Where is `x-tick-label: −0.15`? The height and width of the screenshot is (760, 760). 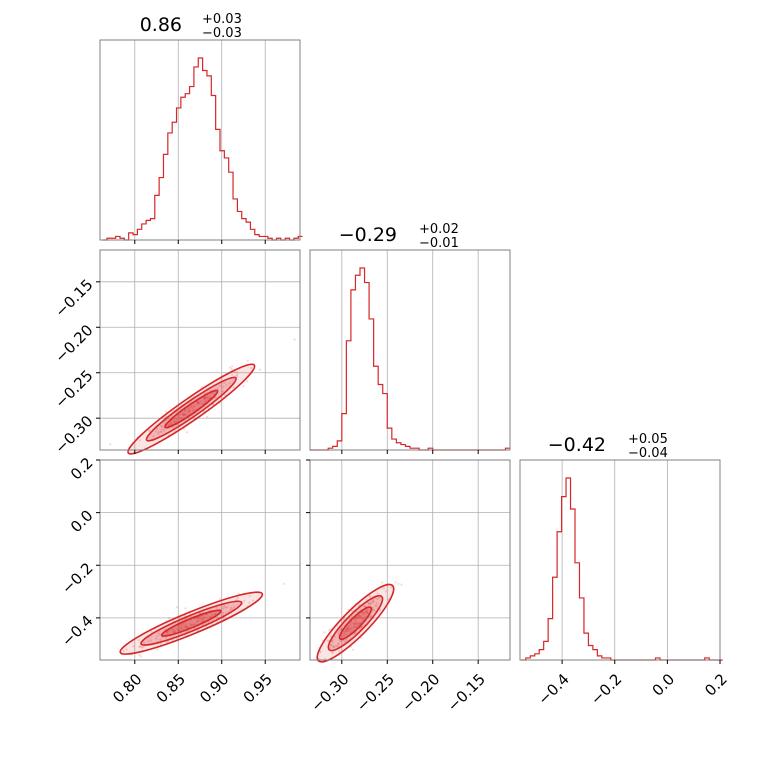 x-tick-label: −0.15 is located at coordinates (466, 692).